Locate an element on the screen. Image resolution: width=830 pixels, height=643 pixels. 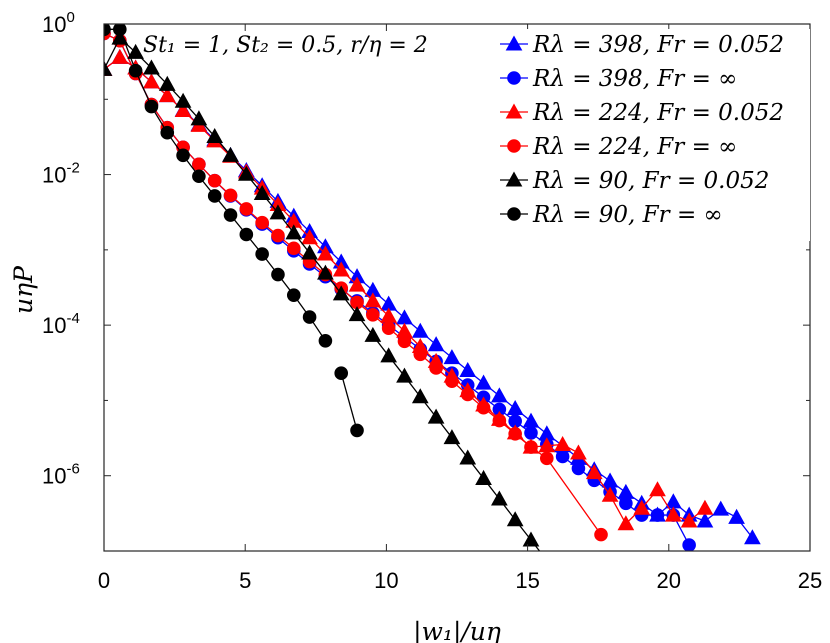
x-tick-label: 0 is located at coordinates (104, 580).